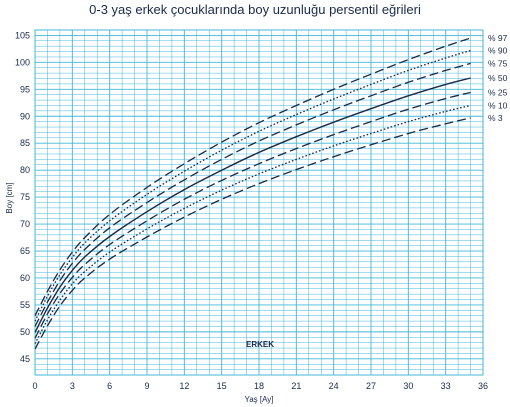 This screenshot has width=510, height=407. What do you see at coordinates (259, 386) in the screenshot?
I see `x-tick-label: 18` at bounding box center [259, 386].